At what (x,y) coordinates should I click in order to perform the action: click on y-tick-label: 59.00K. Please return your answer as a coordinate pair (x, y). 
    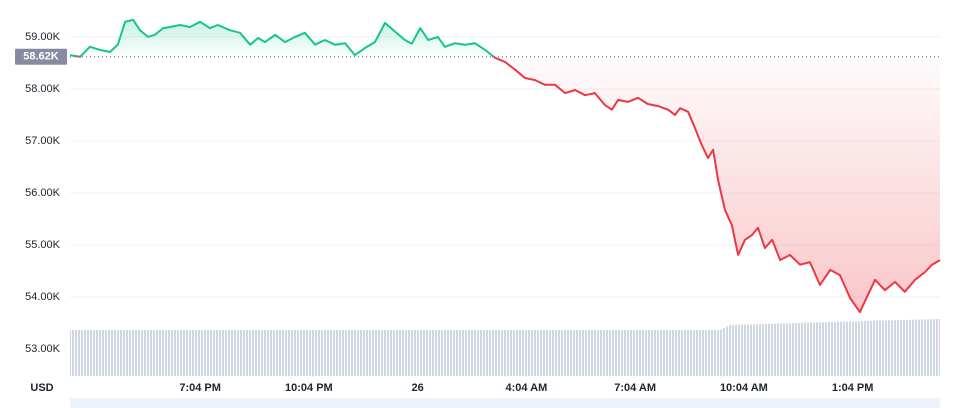
    Looking at the image, I should click on (43, 37).